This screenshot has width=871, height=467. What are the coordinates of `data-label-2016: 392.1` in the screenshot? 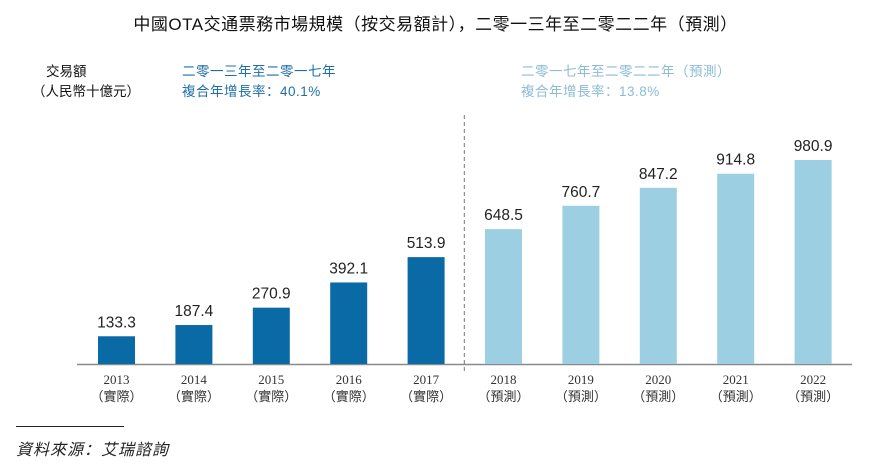 It's located at (348, 268).